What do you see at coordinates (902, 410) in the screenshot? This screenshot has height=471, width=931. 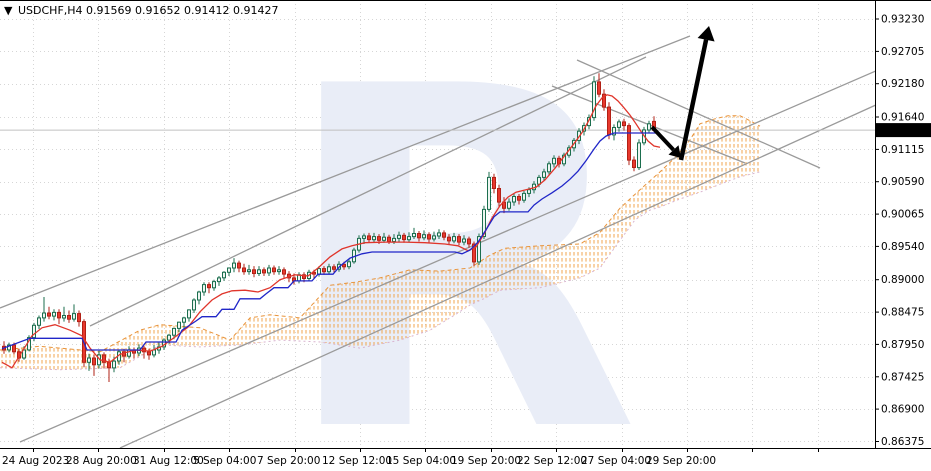 I see `price-axis-label: 0.86900` at bounding box center [902, 410].